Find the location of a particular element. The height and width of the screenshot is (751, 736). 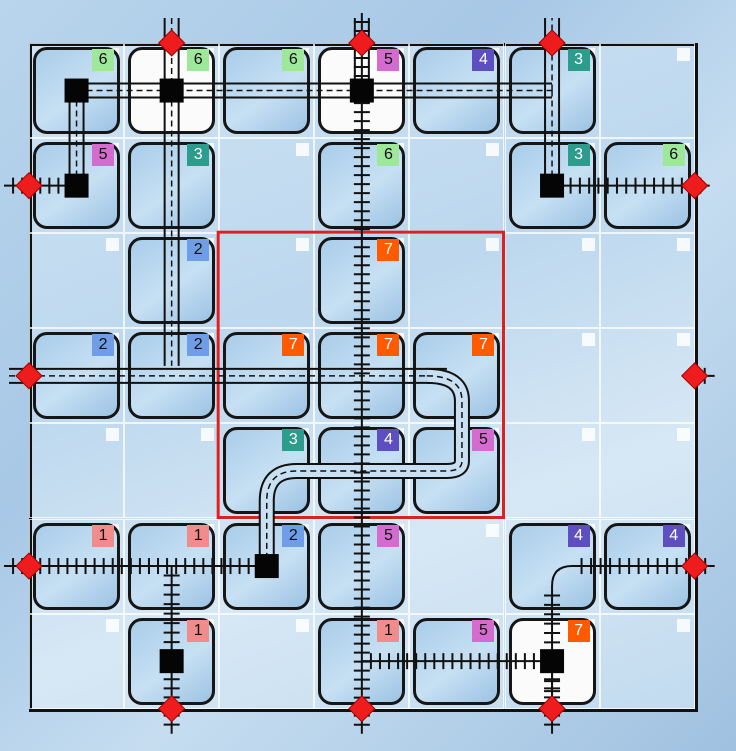

rail-curve is located at coordinates (364, 467).